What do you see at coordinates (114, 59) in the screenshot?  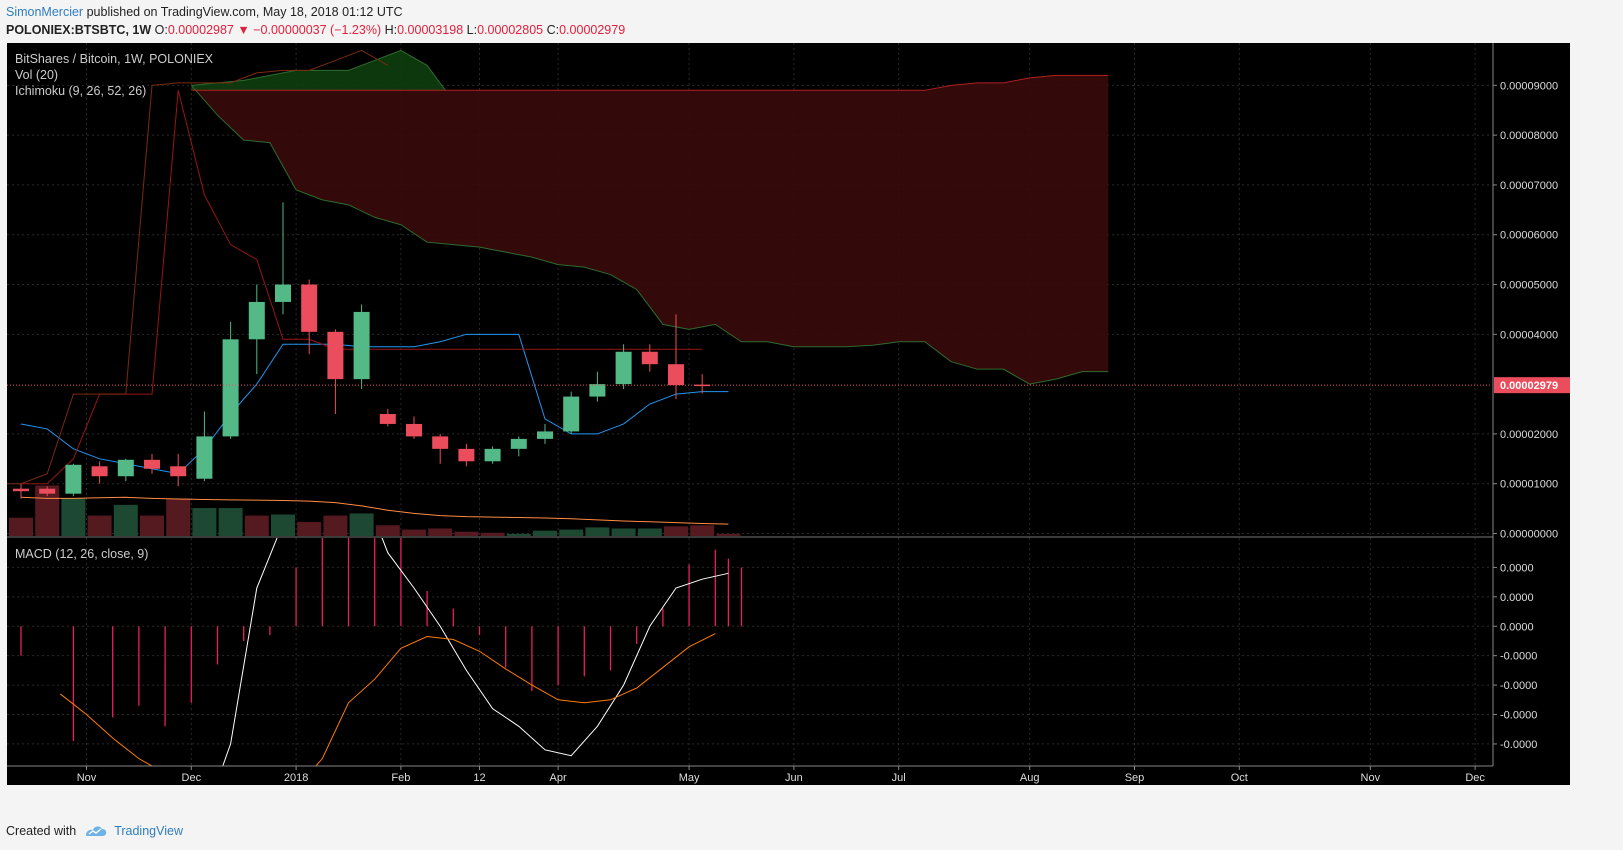 I see `legend-title: BitShares / Bitcoin, 1W, POLONIEX` at bounding box center [114, 59].